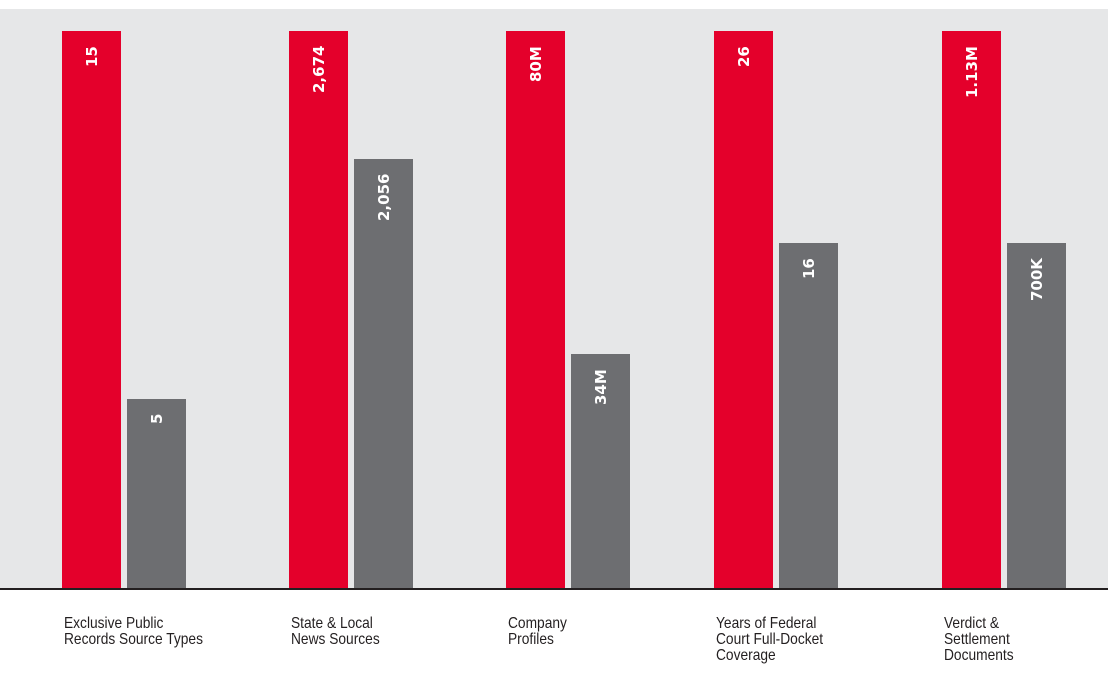 The width and height of the screenshot is (1108, 681). What do you see at coordinates (744, 56) in the screenshot?
I see `bar-value-label: 26` at bounding box center [744, 56].